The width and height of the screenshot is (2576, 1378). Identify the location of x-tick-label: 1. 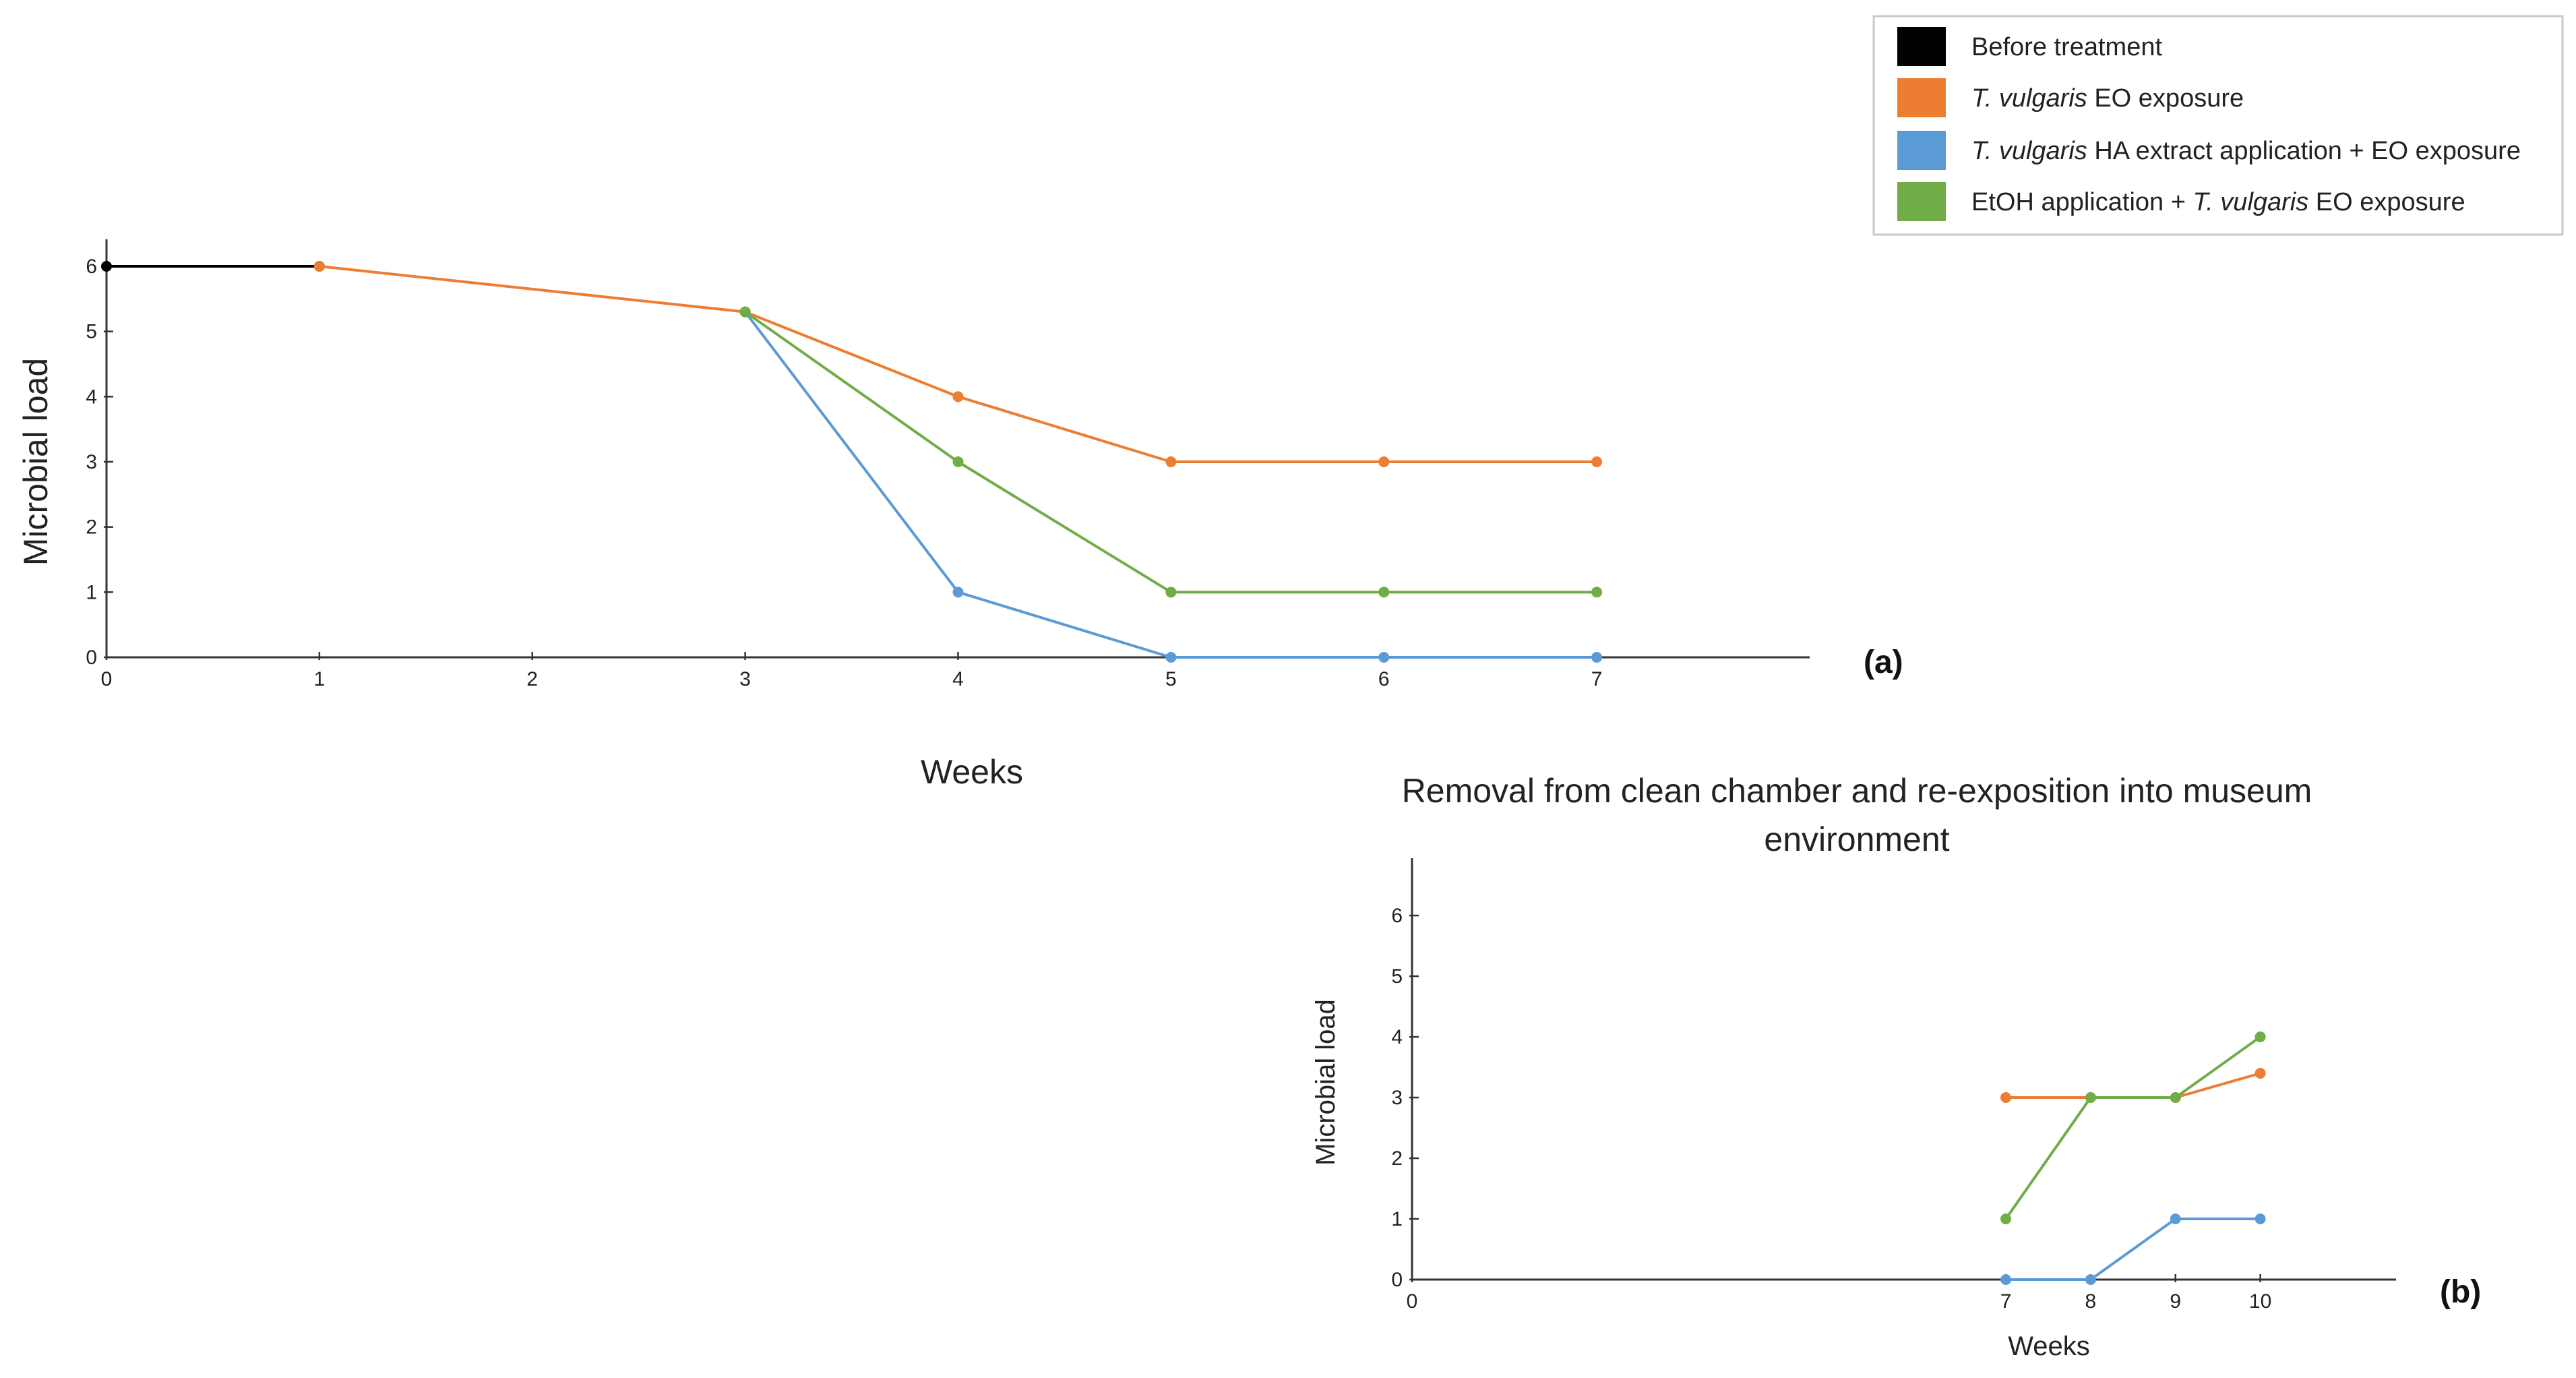
(320, 679).